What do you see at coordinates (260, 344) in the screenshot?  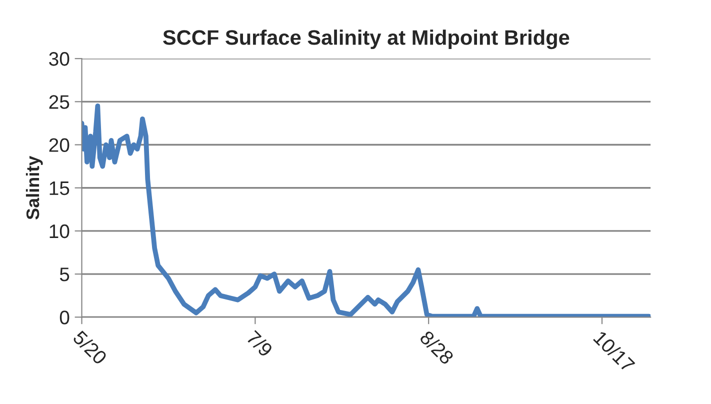 I see `x-tick-label: 7/9` at bounding box center [260, 344].